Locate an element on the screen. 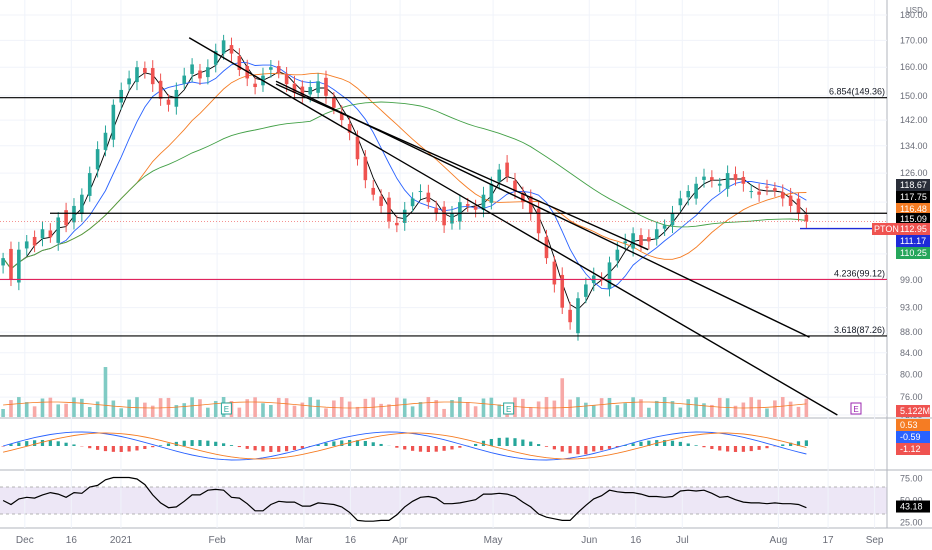 The image size is (932, 550). date-tick: Jun is located at coordinates (589, 540).